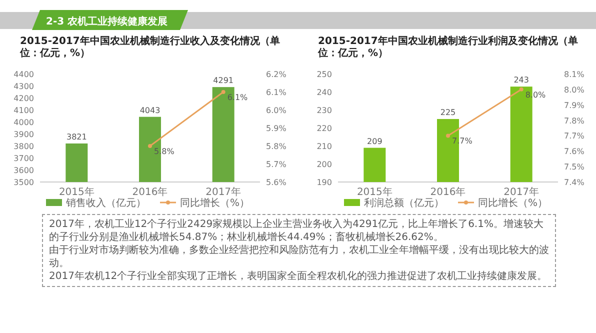 This screenshot has height=333, width=596. I want to click on y-tick-label: 4300, so click(24, 86).